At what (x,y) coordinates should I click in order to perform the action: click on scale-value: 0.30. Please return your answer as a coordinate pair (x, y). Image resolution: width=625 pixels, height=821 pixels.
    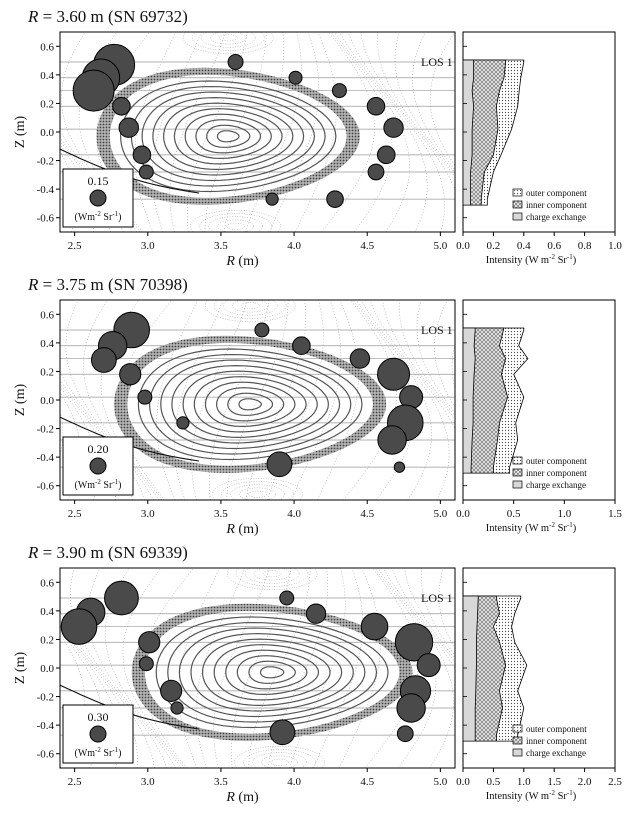
    Looking at the image, I should click on (98, 717).